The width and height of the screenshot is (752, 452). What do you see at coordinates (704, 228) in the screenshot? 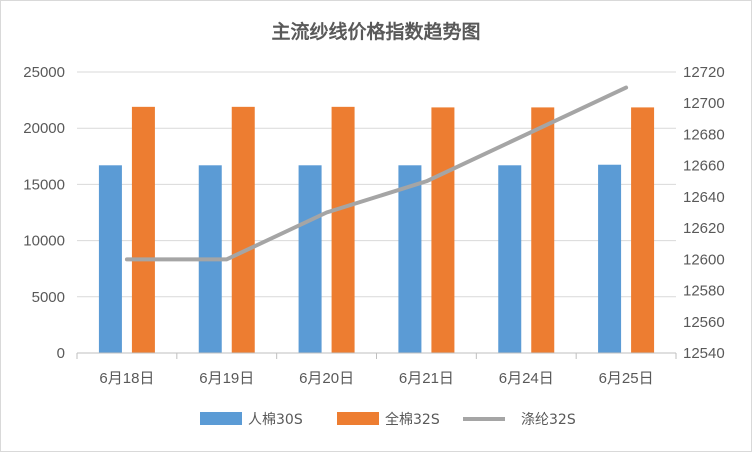
I see `y-right-tick-label: 12620` at bounding box center [704, 228].